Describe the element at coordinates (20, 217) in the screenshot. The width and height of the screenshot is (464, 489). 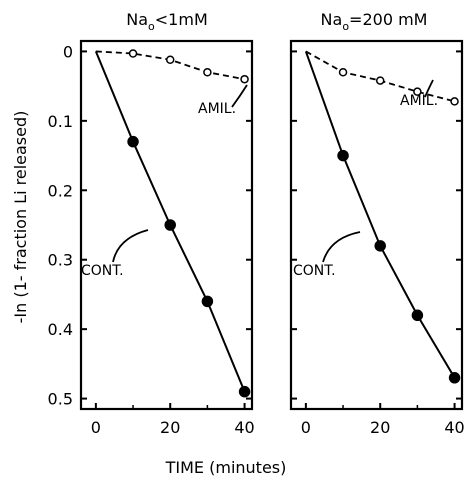
I see `y-axis-label: -In (1- fraction Li released)` at that location.